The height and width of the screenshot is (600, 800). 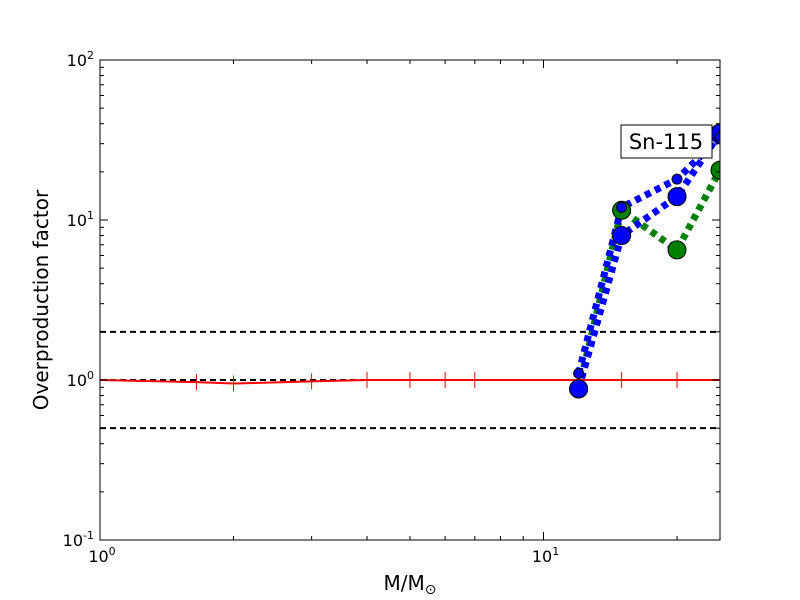 I want to click on y-tick-label: 10⁰, so click(x=80, y=379).